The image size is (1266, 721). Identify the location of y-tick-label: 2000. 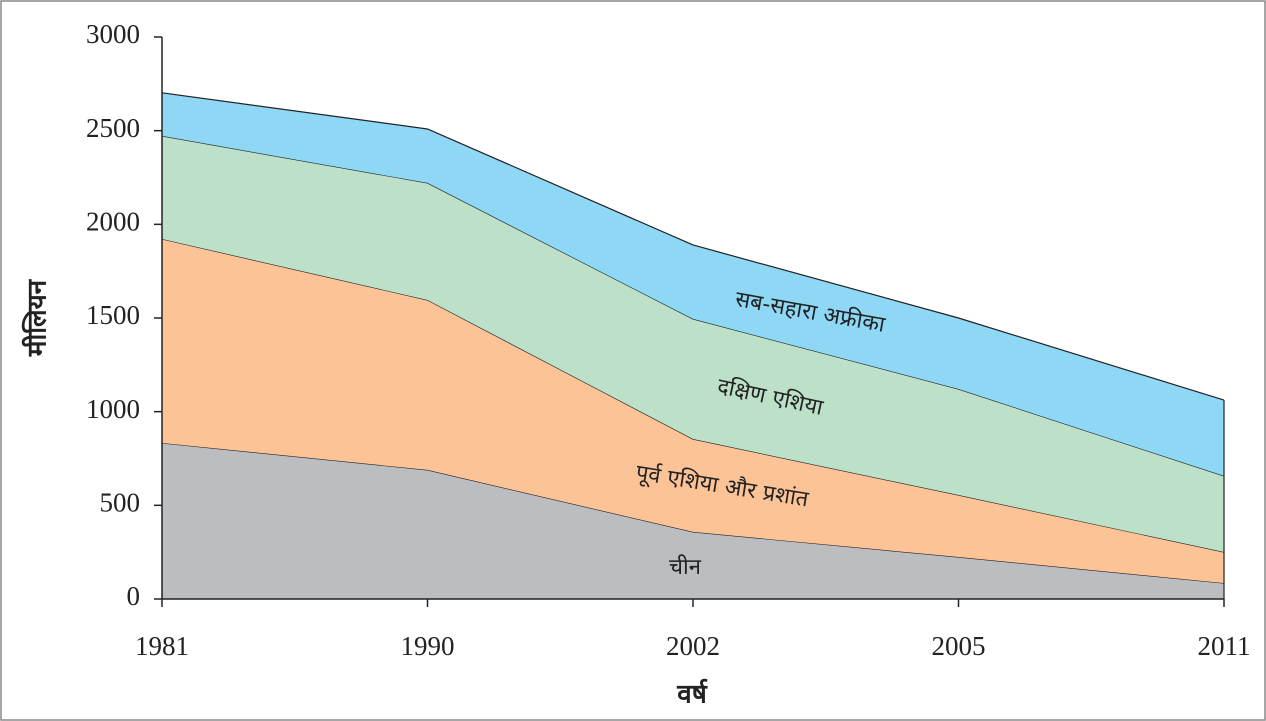
(113, 222).